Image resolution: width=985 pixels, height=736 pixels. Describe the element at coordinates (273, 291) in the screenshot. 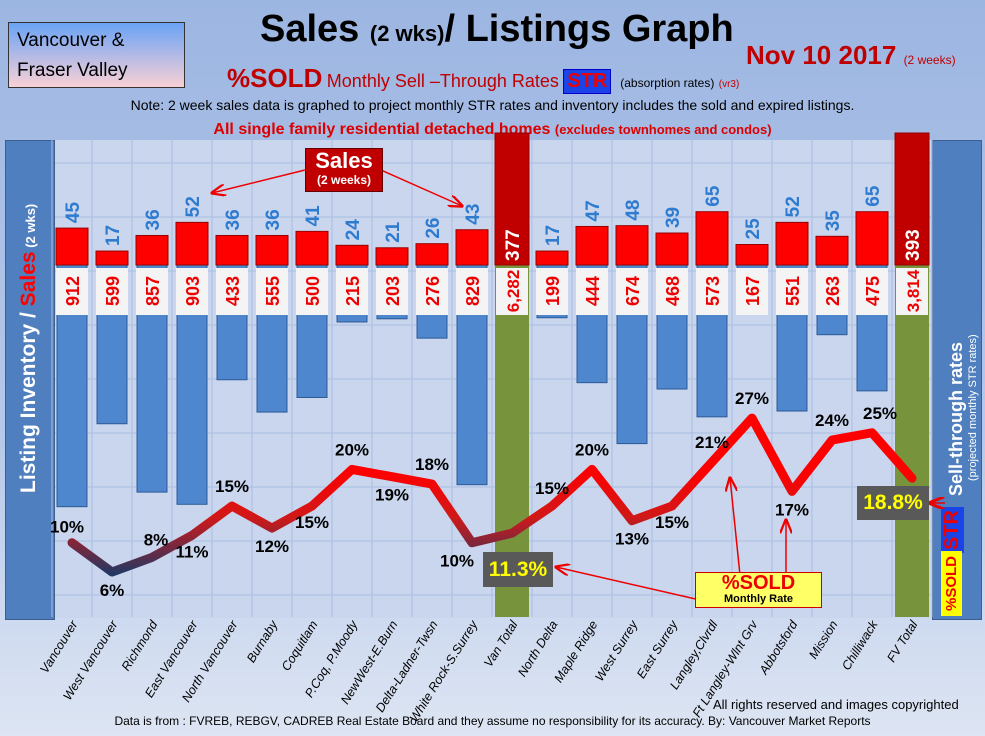

I see `listings-value-label: 555` at that location.